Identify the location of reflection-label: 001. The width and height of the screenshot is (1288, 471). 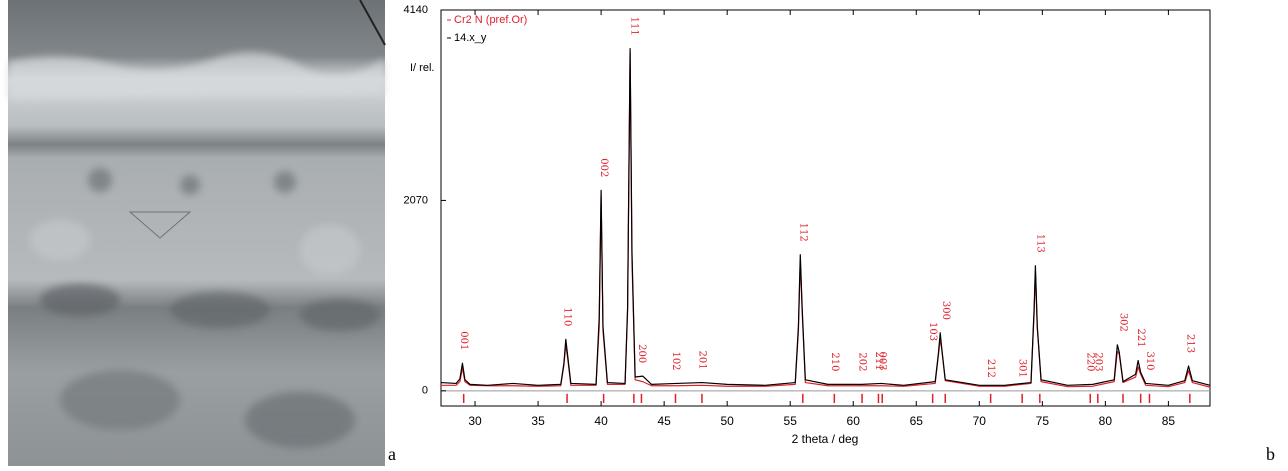
(463, 340).